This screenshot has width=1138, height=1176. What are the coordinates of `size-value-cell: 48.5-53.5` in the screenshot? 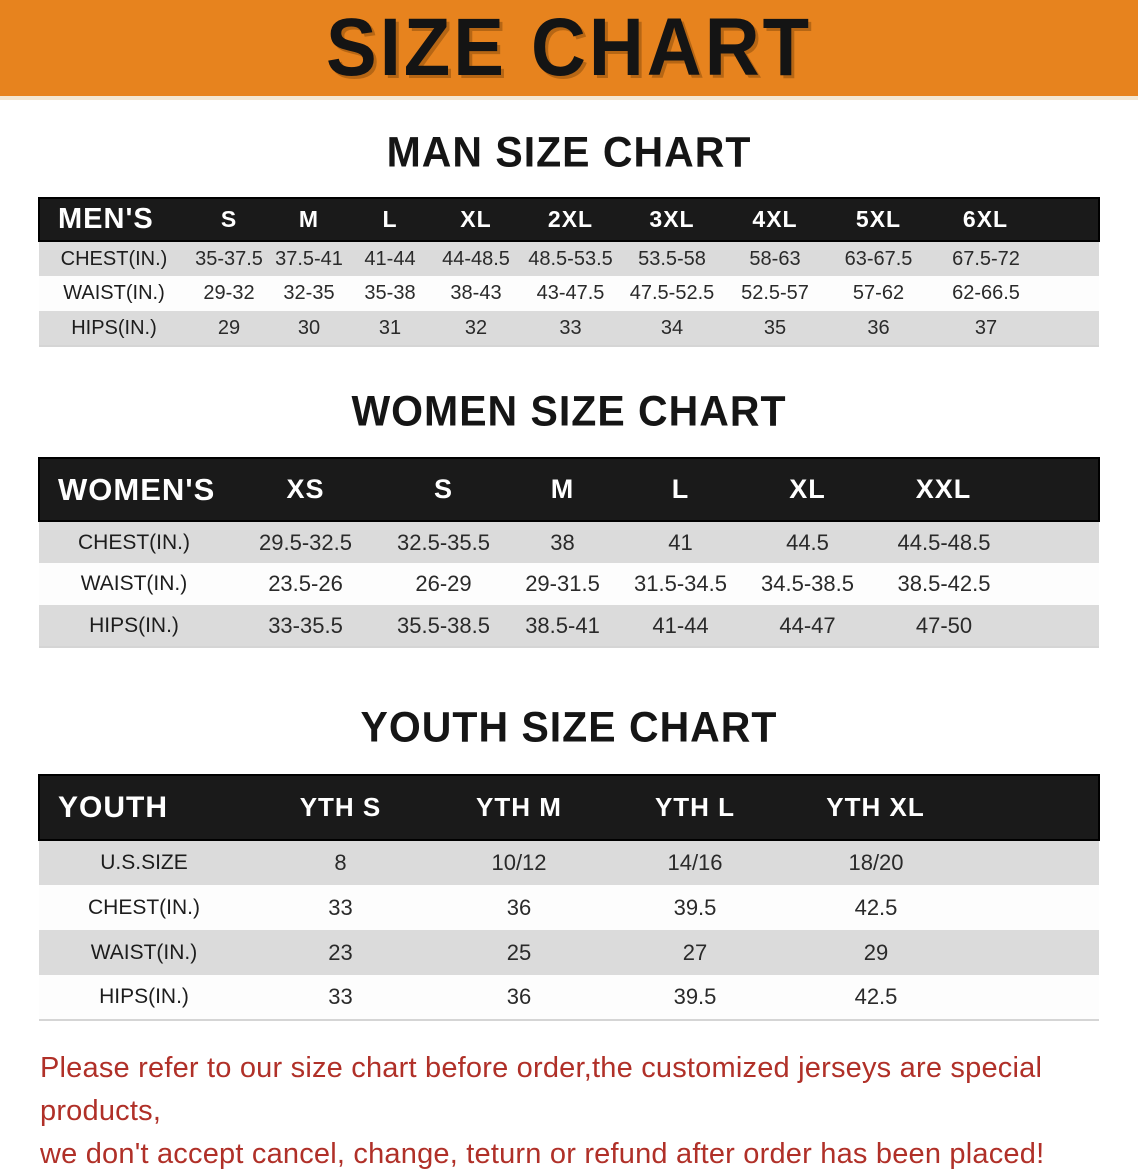 It's located at (570, 258).